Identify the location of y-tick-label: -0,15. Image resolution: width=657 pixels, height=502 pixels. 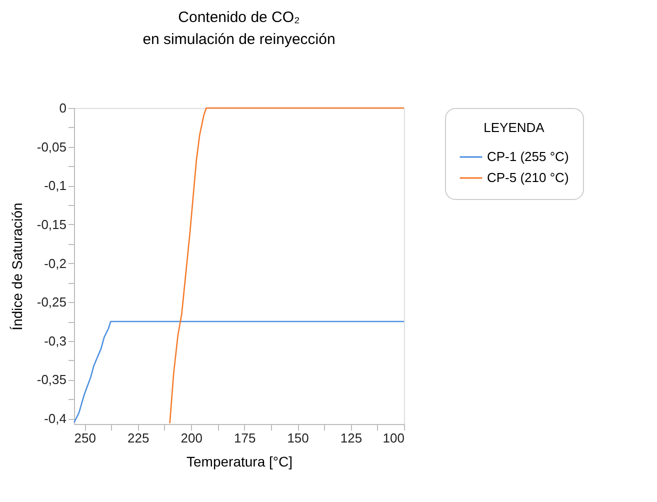
(51, 224).